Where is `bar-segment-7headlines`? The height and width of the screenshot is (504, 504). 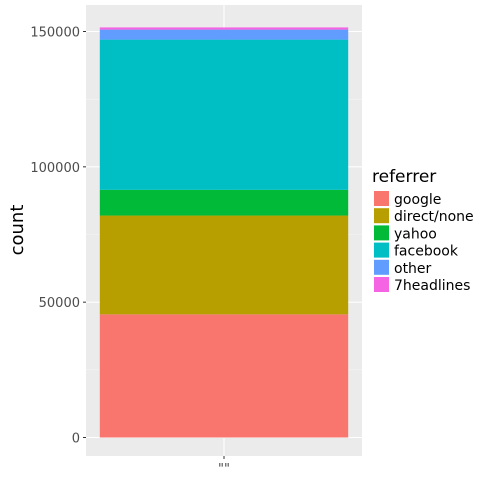 bar-segment-7headlines is located at coordinates (224, 28).